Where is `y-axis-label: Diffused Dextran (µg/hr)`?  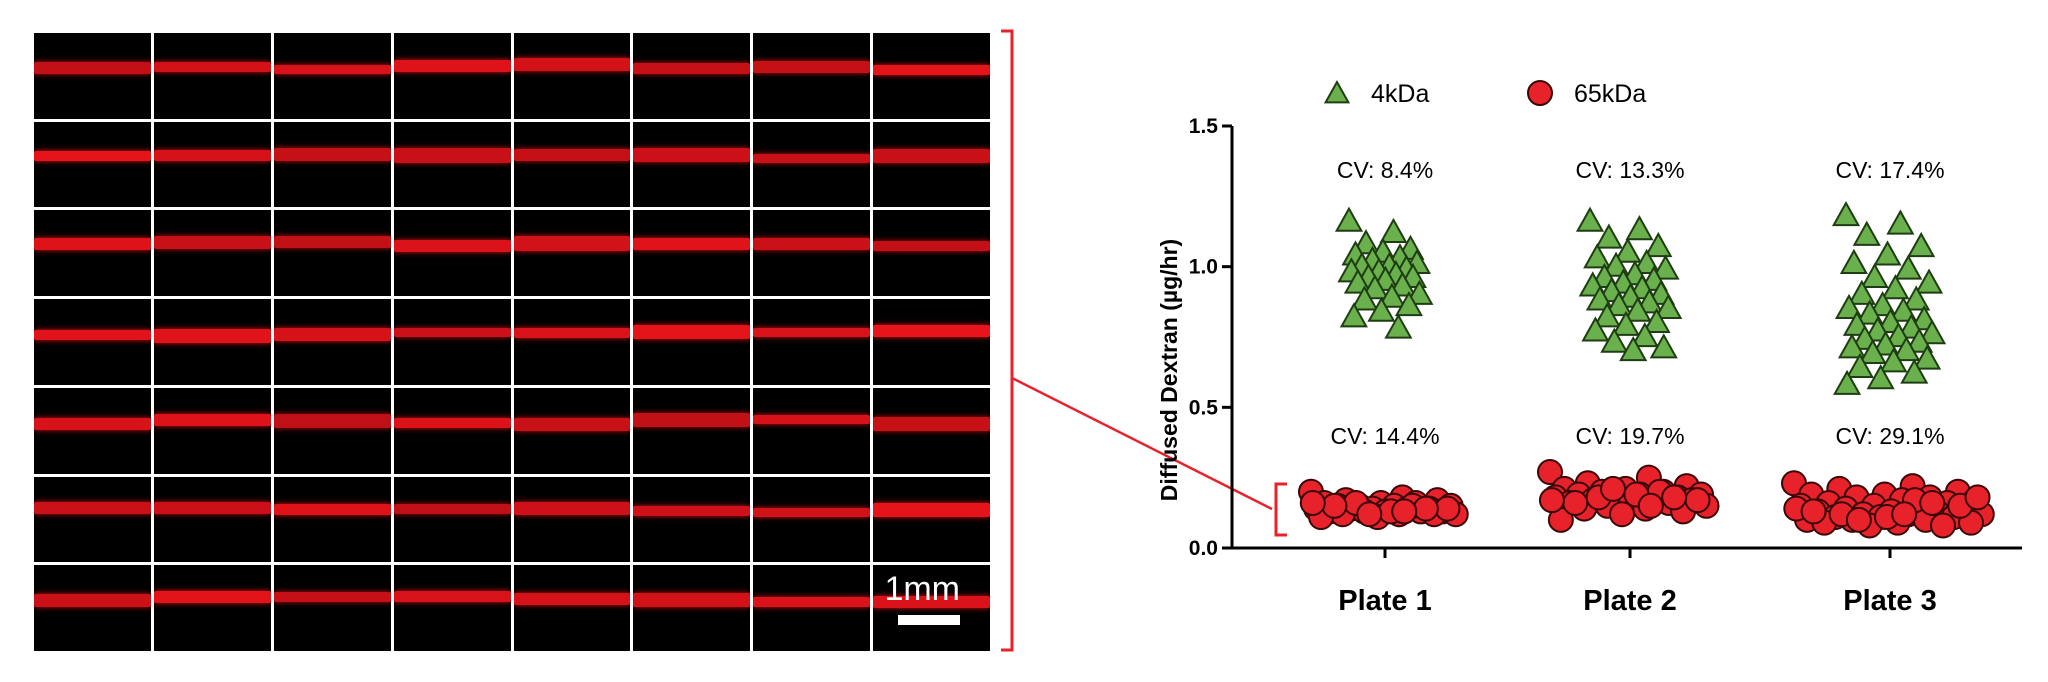
y-axis-label: Diffused Dextran (µg/hr) is located at coordinates (1169, 370).